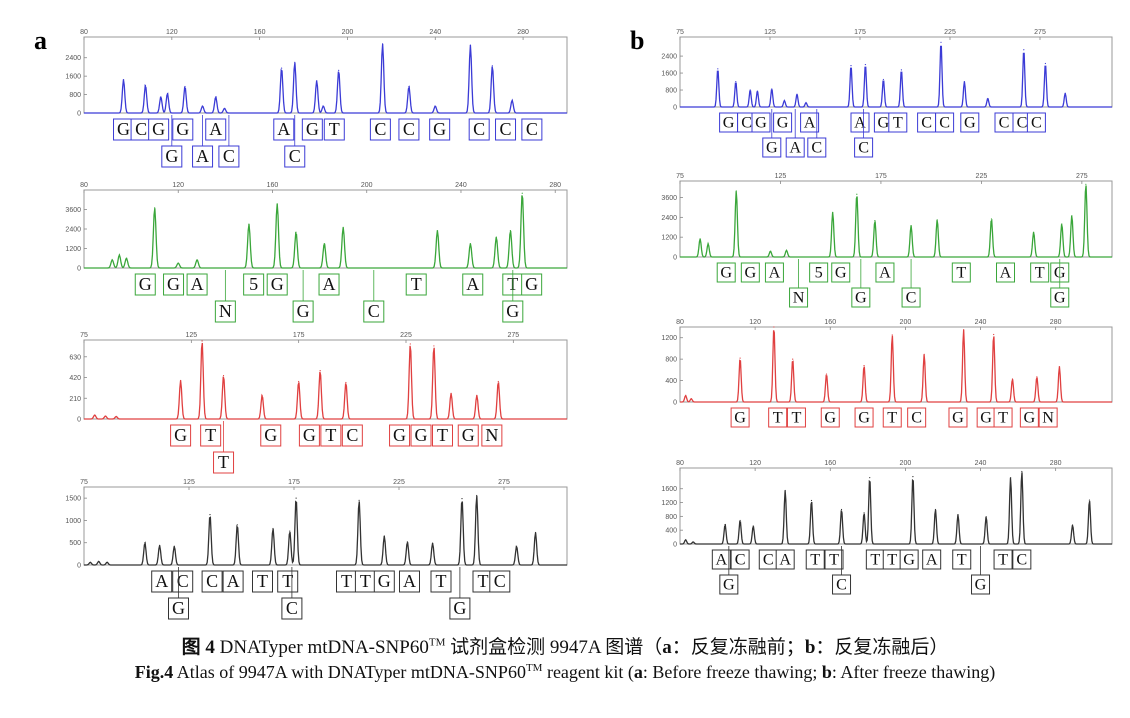 Image resolution: width=1130 pixels, height=718 pixels. Describe the element at coordinates (669, 218) in the screenshot. I see `y-tick-label: 2400` at that location.